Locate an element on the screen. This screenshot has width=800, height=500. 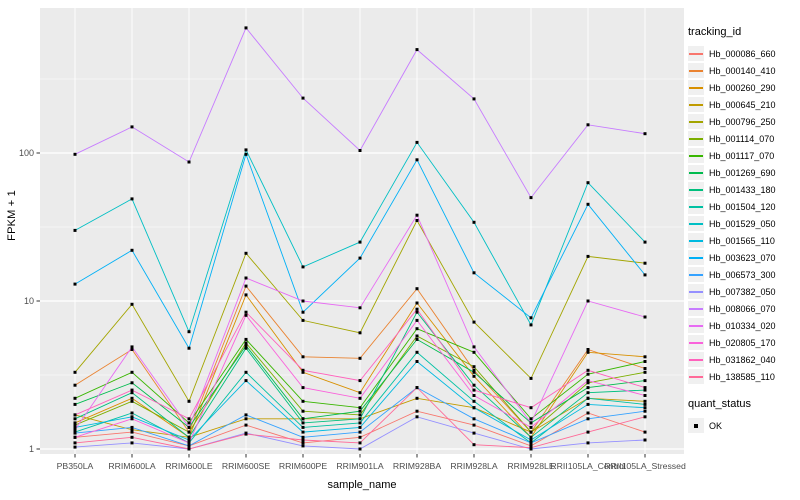
quant-status-legend-title: quant_status is located at coordinates (719, 404).